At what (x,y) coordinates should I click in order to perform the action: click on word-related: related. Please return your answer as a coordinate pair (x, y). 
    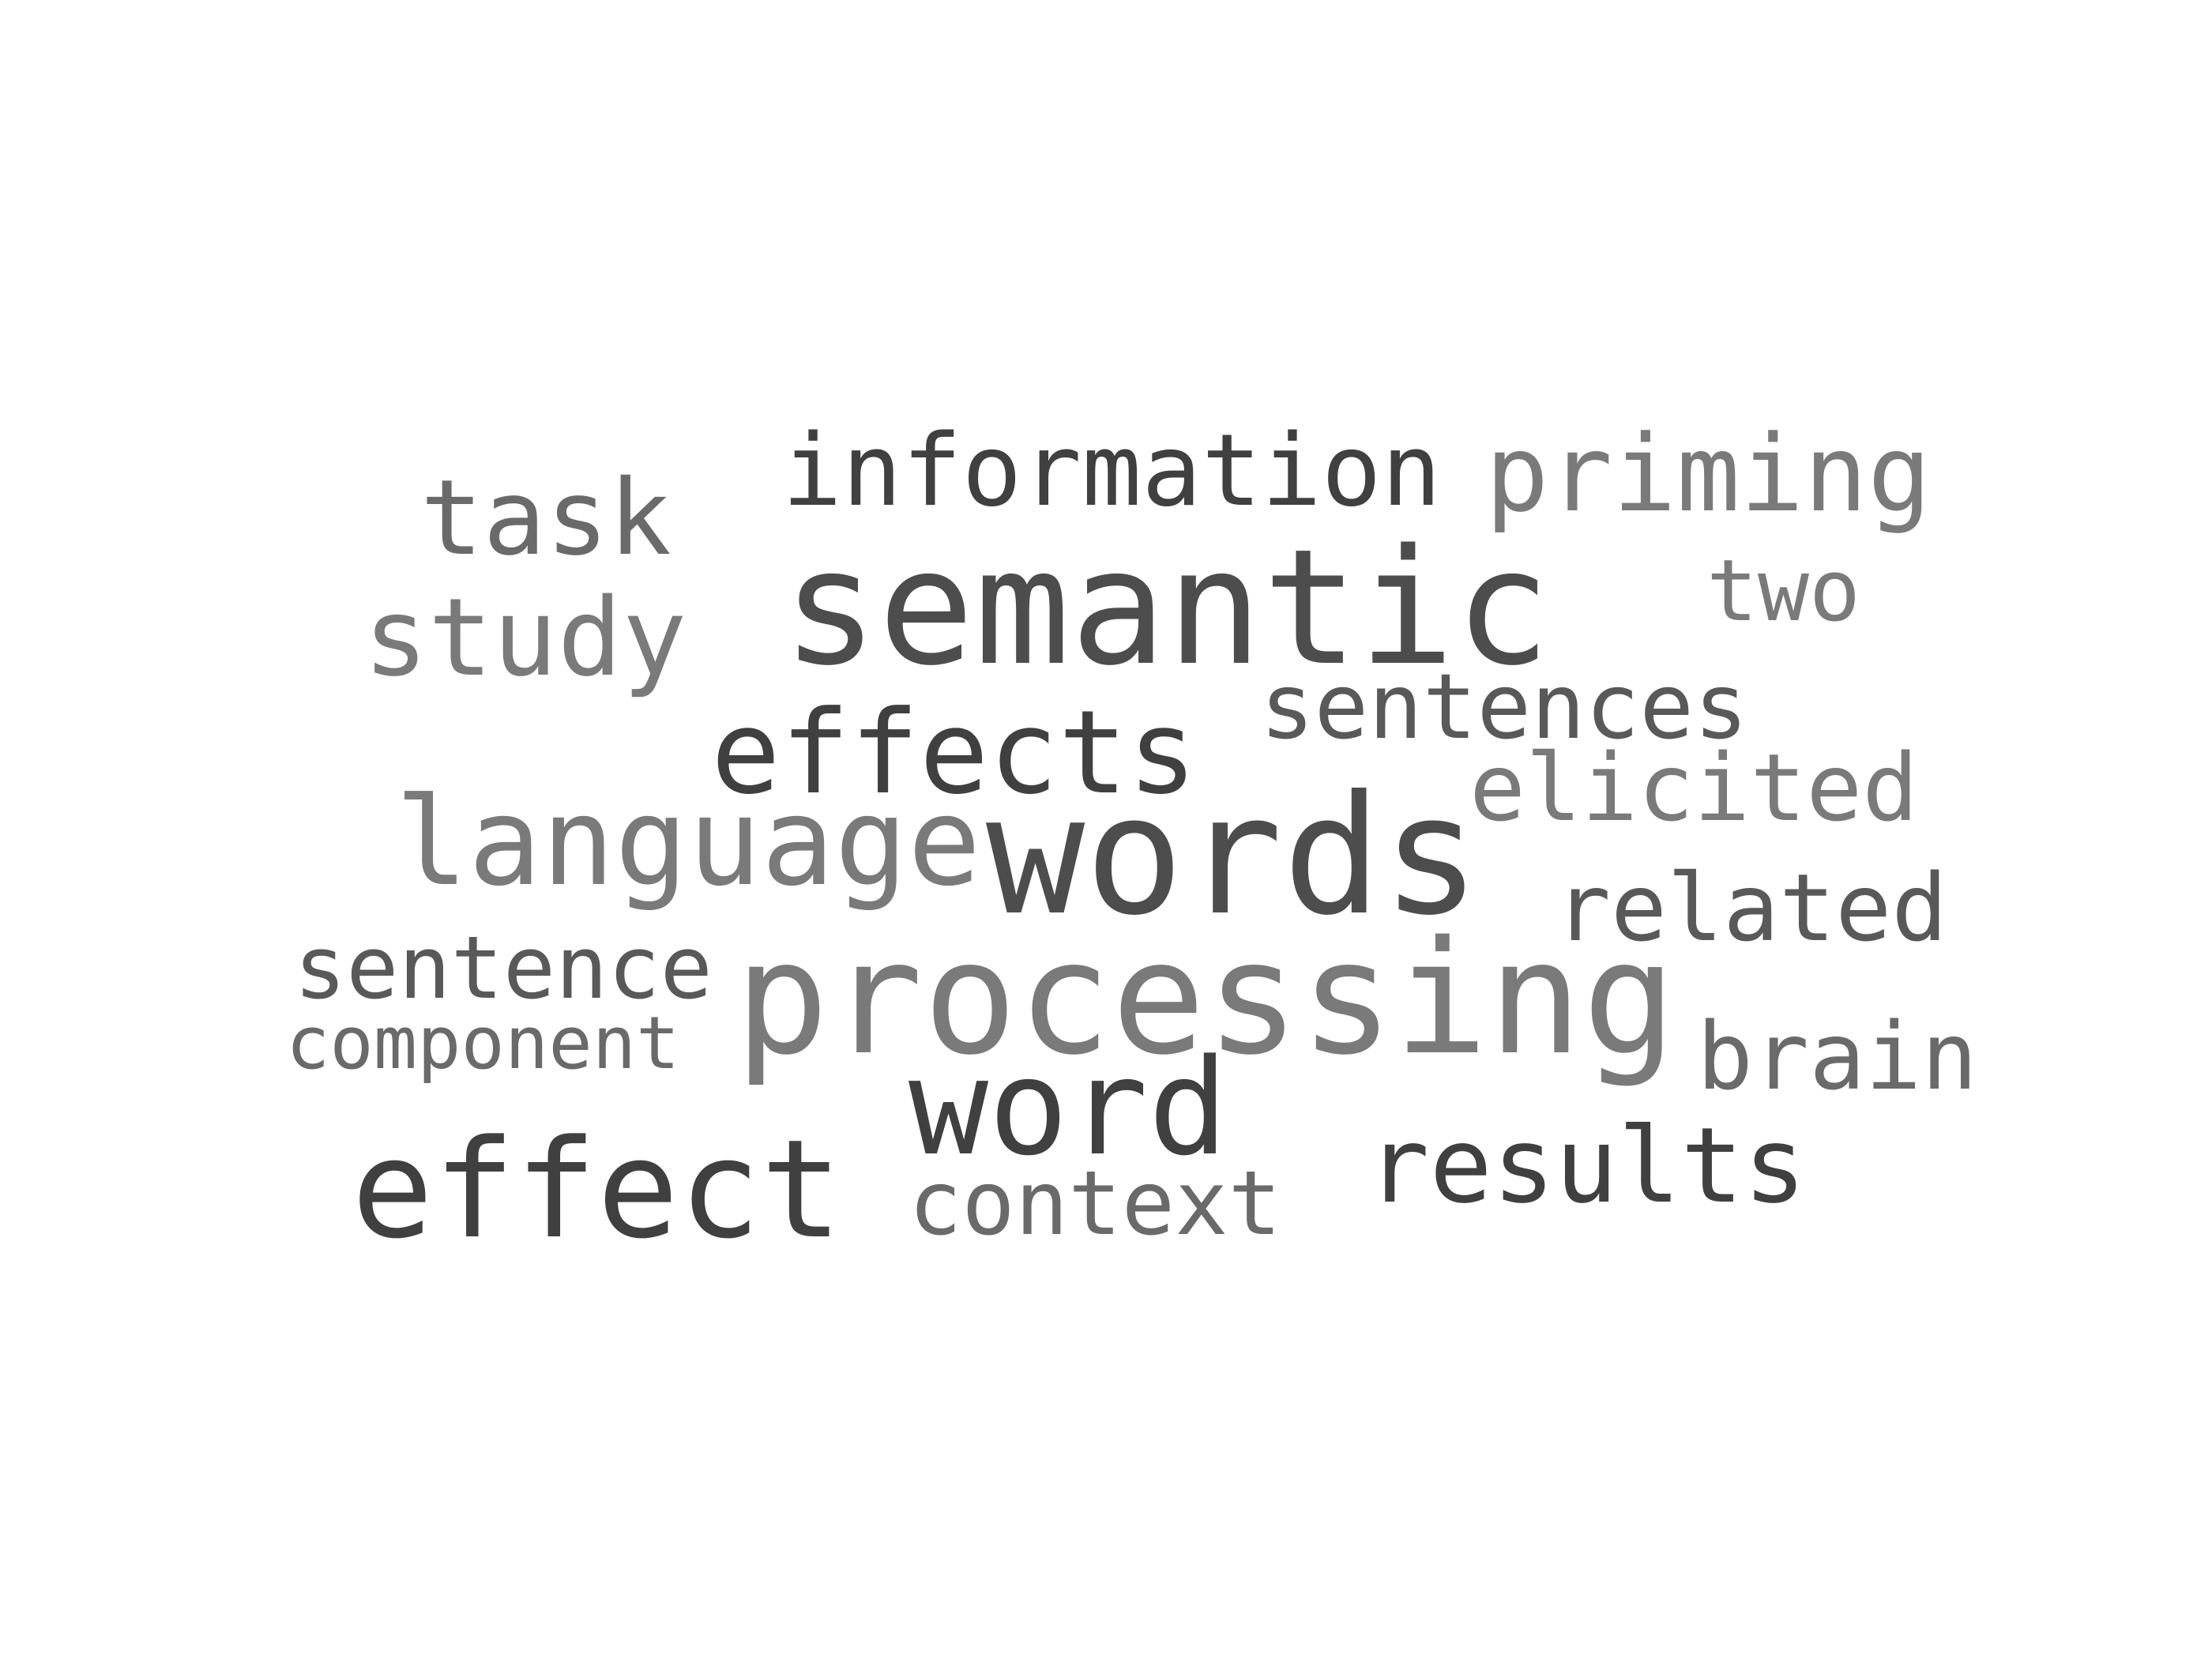
    Looking at the image, I should click on (1752, 908).